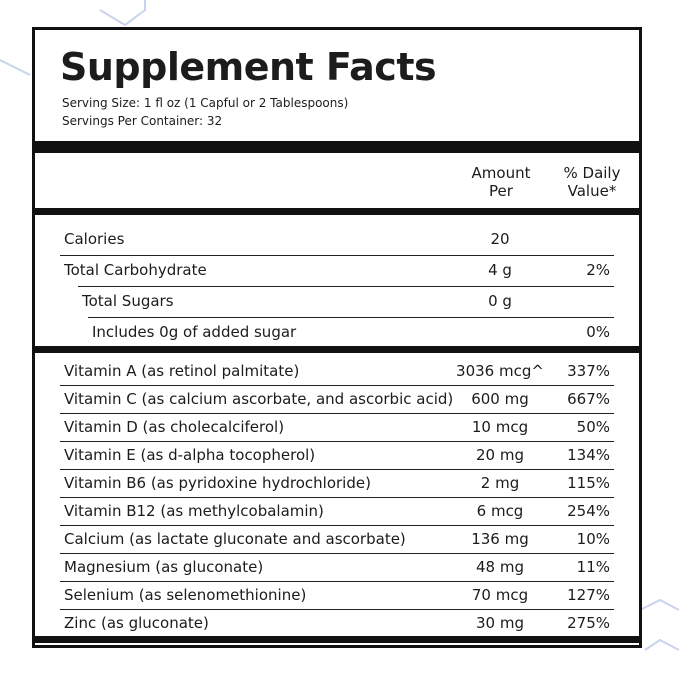  Describe the element at coordinates (598, 270) in the screenshot. I see `row-daily-value: 2%` at that location.